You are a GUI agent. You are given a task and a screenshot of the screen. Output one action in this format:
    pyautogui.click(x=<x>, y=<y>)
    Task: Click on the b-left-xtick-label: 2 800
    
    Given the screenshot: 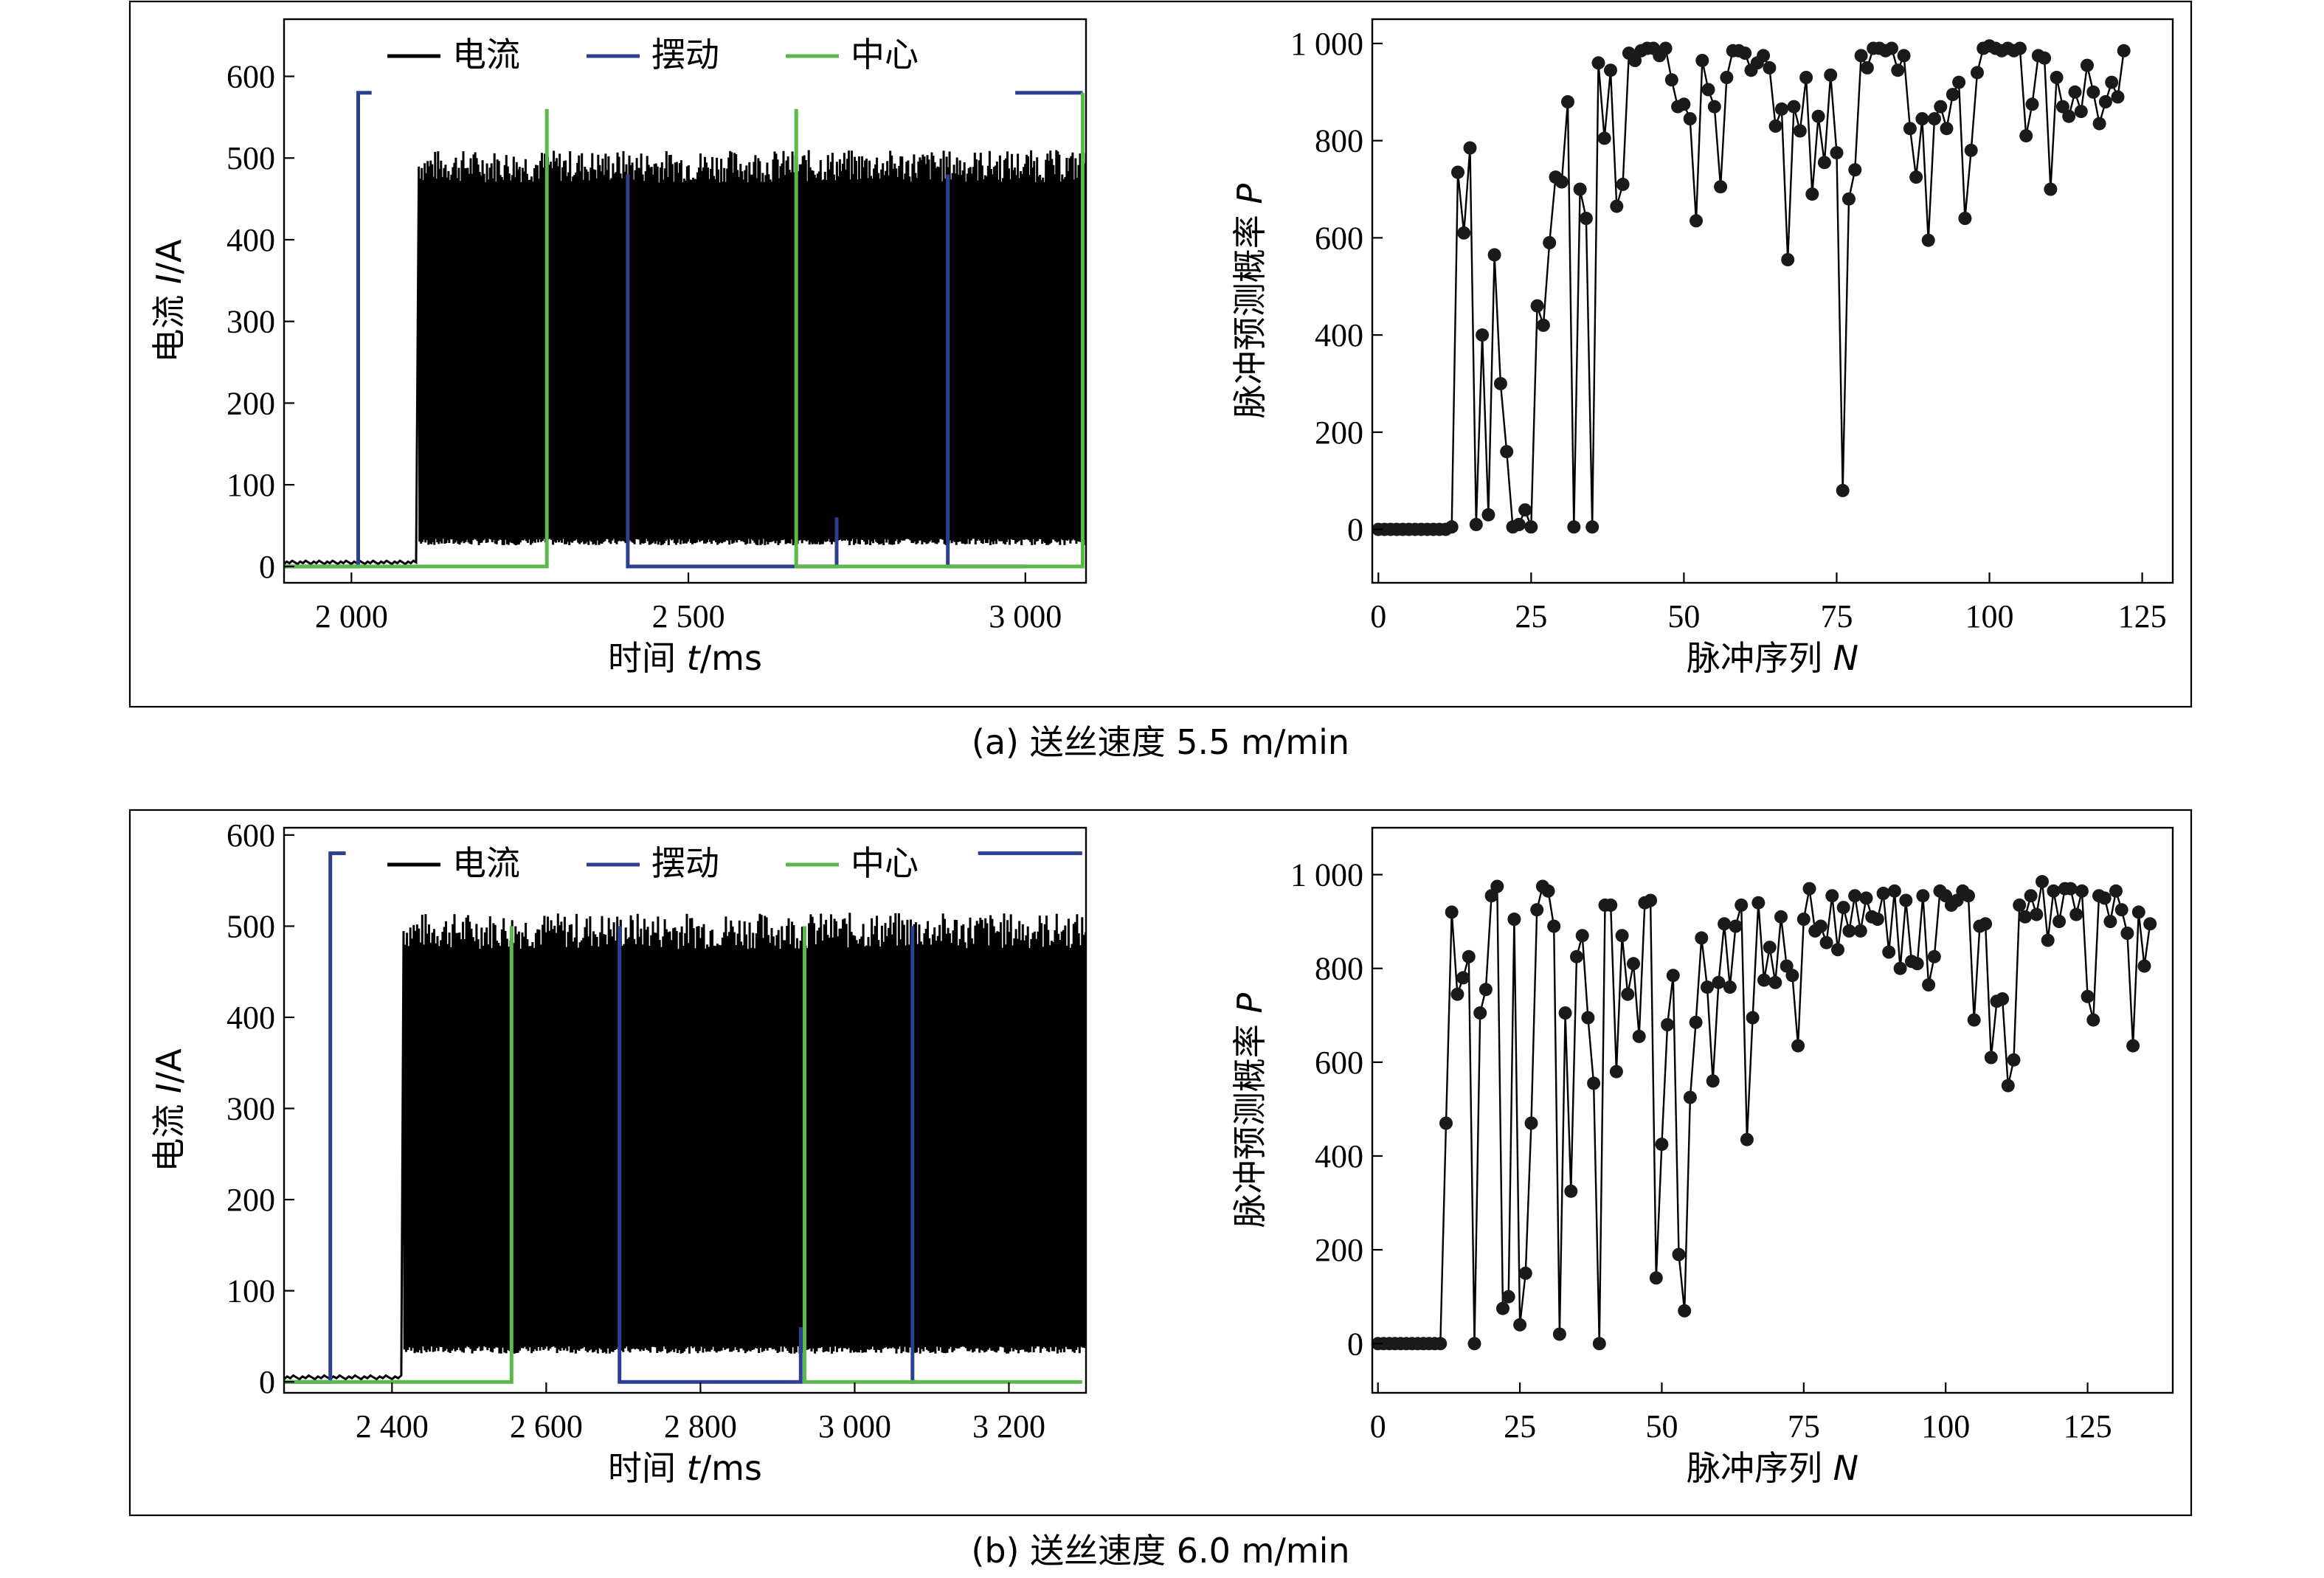 What is the action you would take?
    pyautogui.click(x=700, y=1426)
    